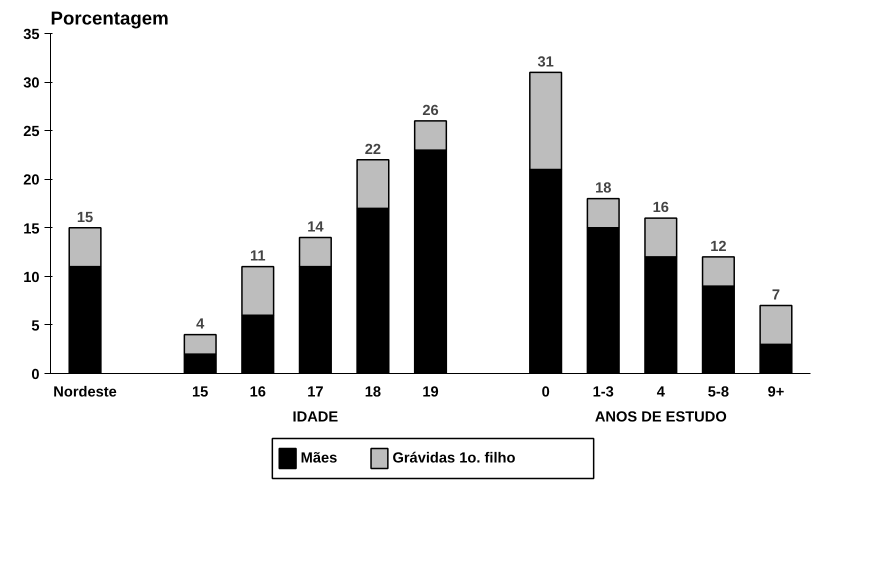 The height and width of the screenshot is (585, 875). Describe the element at coordinates (661, 392) in the screenshot. I see `x-tick-label: 4` at that location.